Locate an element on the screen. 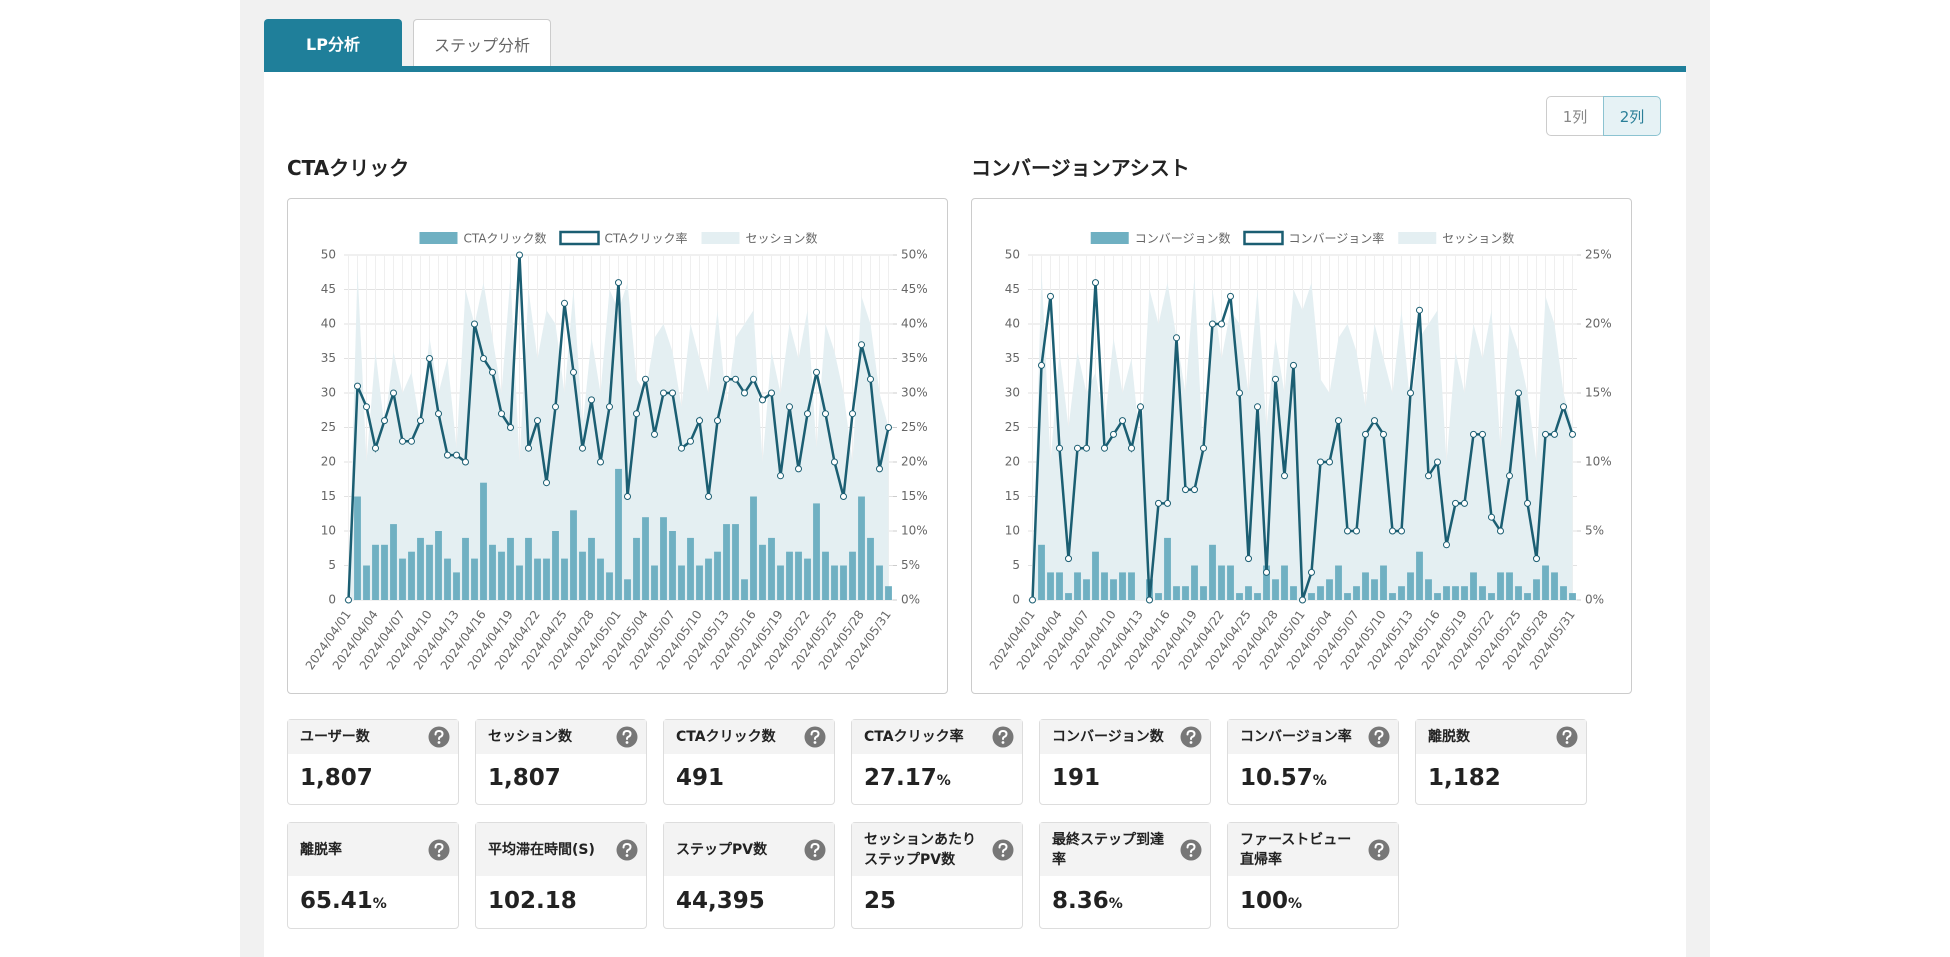 This screenshot has width=1950, height=957. layout-button-active: 2列 is located at coordinates (1632, 116).